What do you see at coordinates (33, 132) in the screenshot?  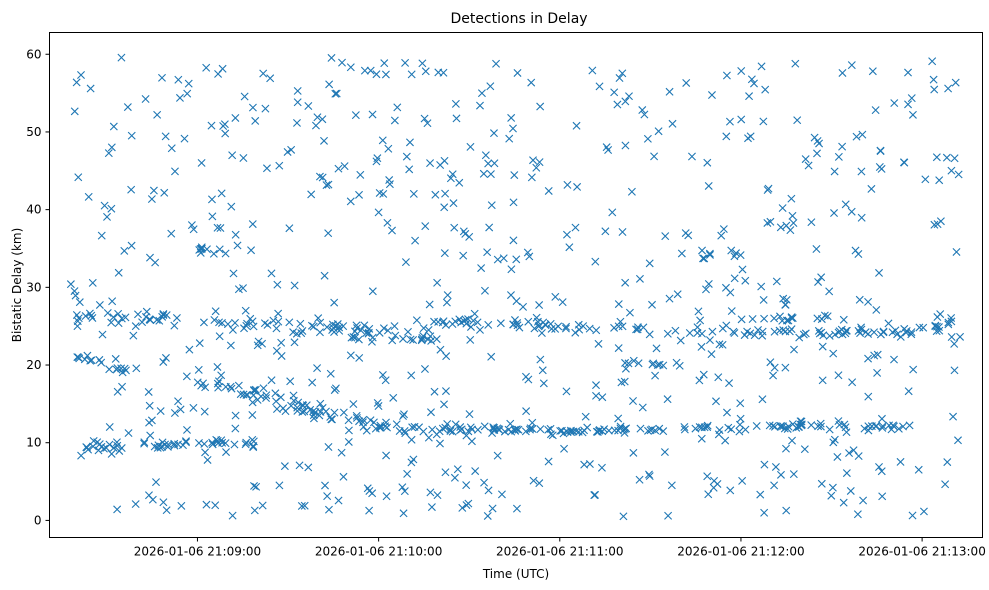 I see `y-tick-label: 50` at bounding box center [33, 132].